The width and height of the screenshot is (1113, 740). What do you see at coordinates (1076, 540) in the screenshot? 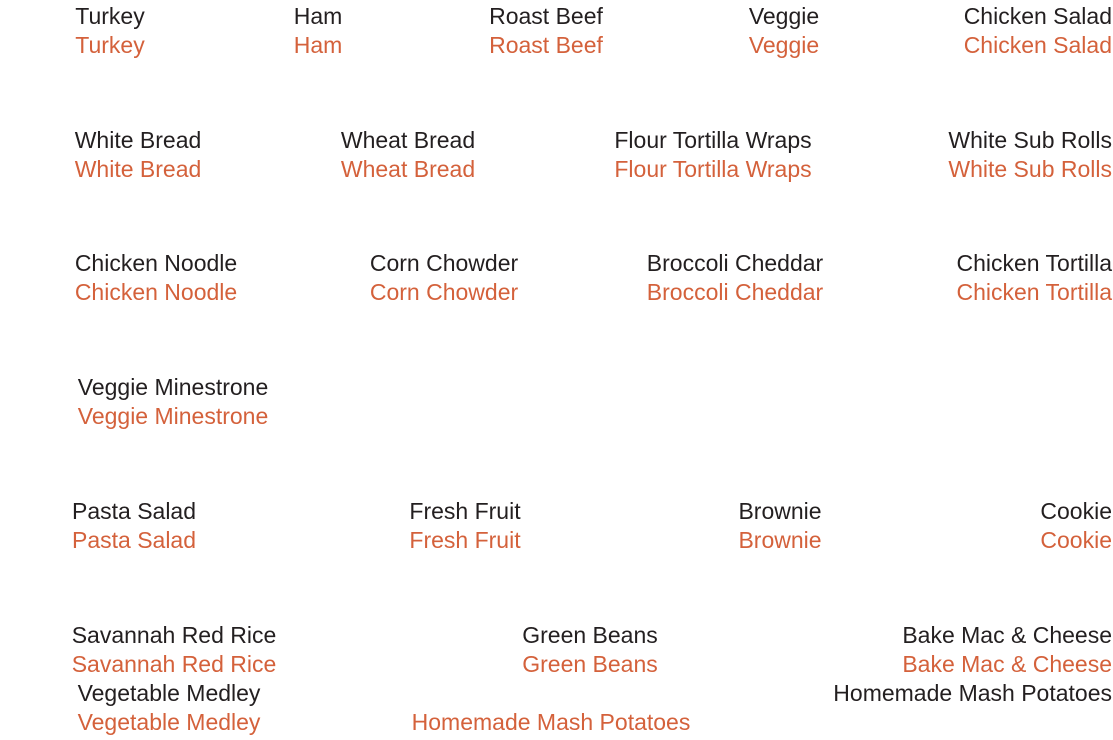
I see `item-value-field: Cookie` at bounding box center [1076, 540].